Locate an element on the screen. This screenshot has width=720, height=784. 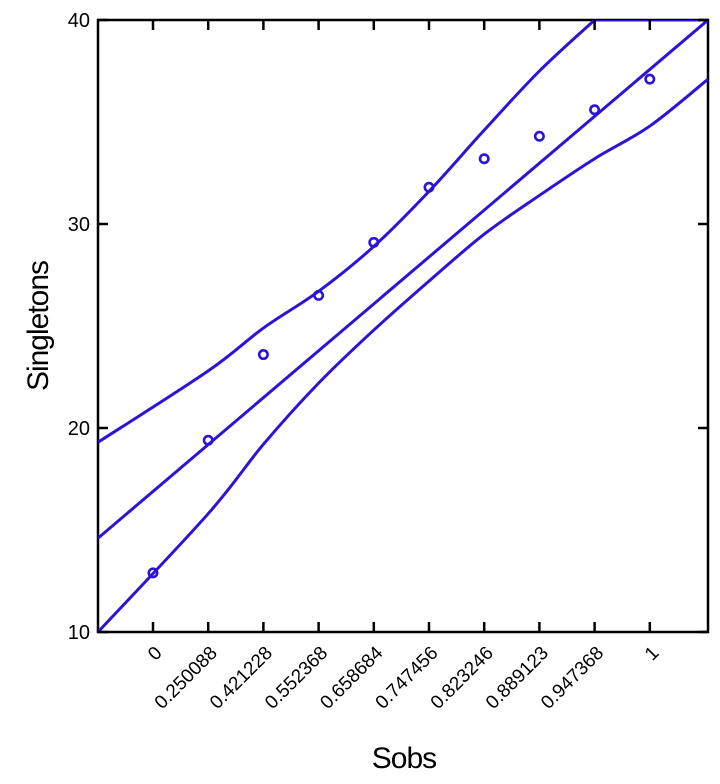
y-tick-label: 20 is located at coordinates (79, 429).